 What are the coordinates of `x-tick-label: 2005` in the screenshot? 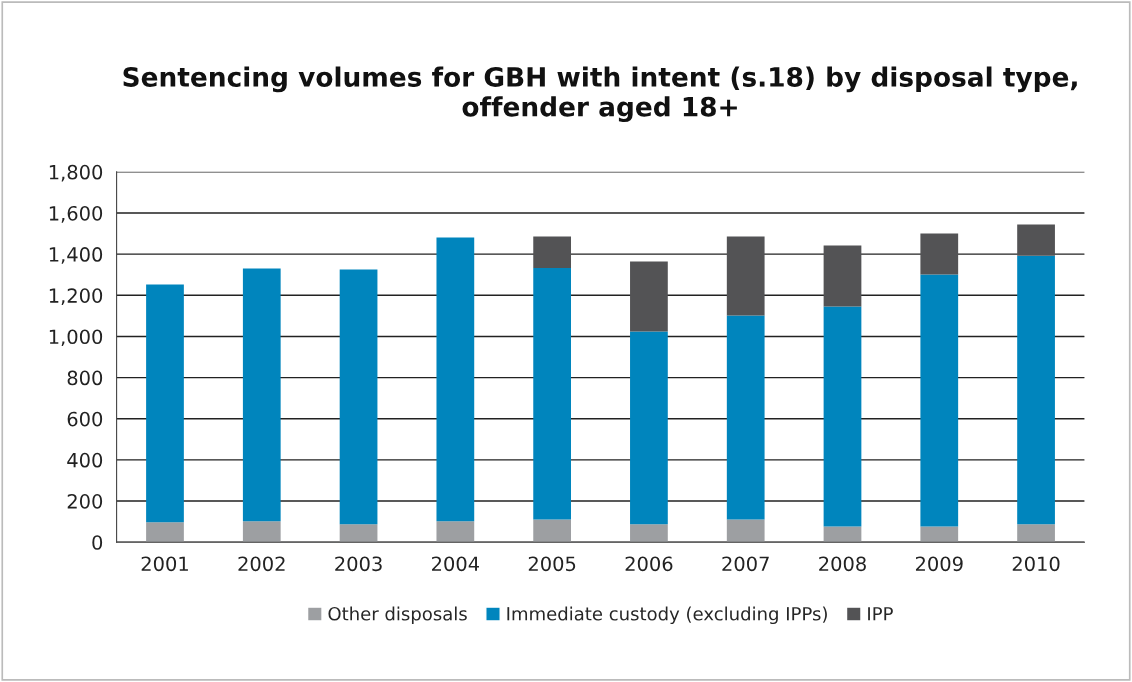 It's located at (552, 564).